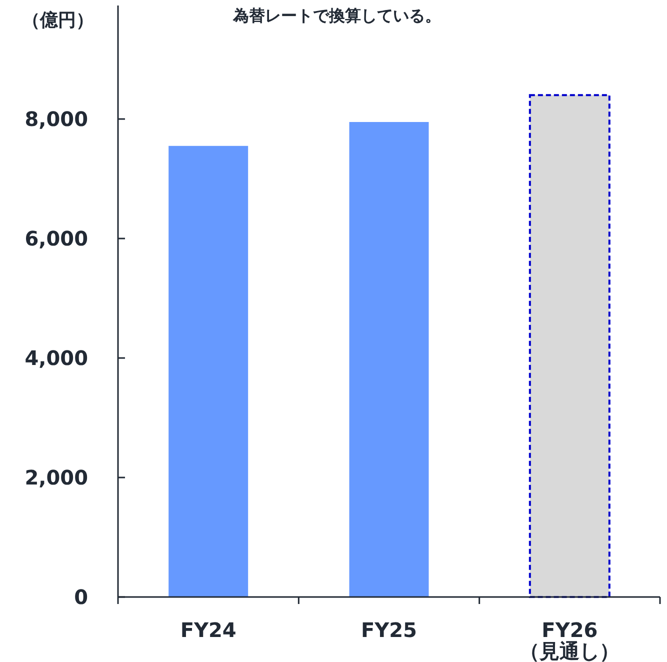 The image size is (667, 662). I want to click on y-tick-label: 6,000, so click(56, 238).